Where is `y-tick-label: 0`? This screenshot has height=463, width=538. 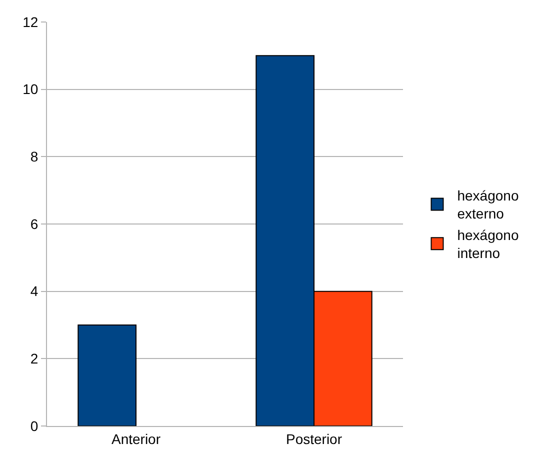 y-tick-label: 0 is located at coordinates (34, 426).